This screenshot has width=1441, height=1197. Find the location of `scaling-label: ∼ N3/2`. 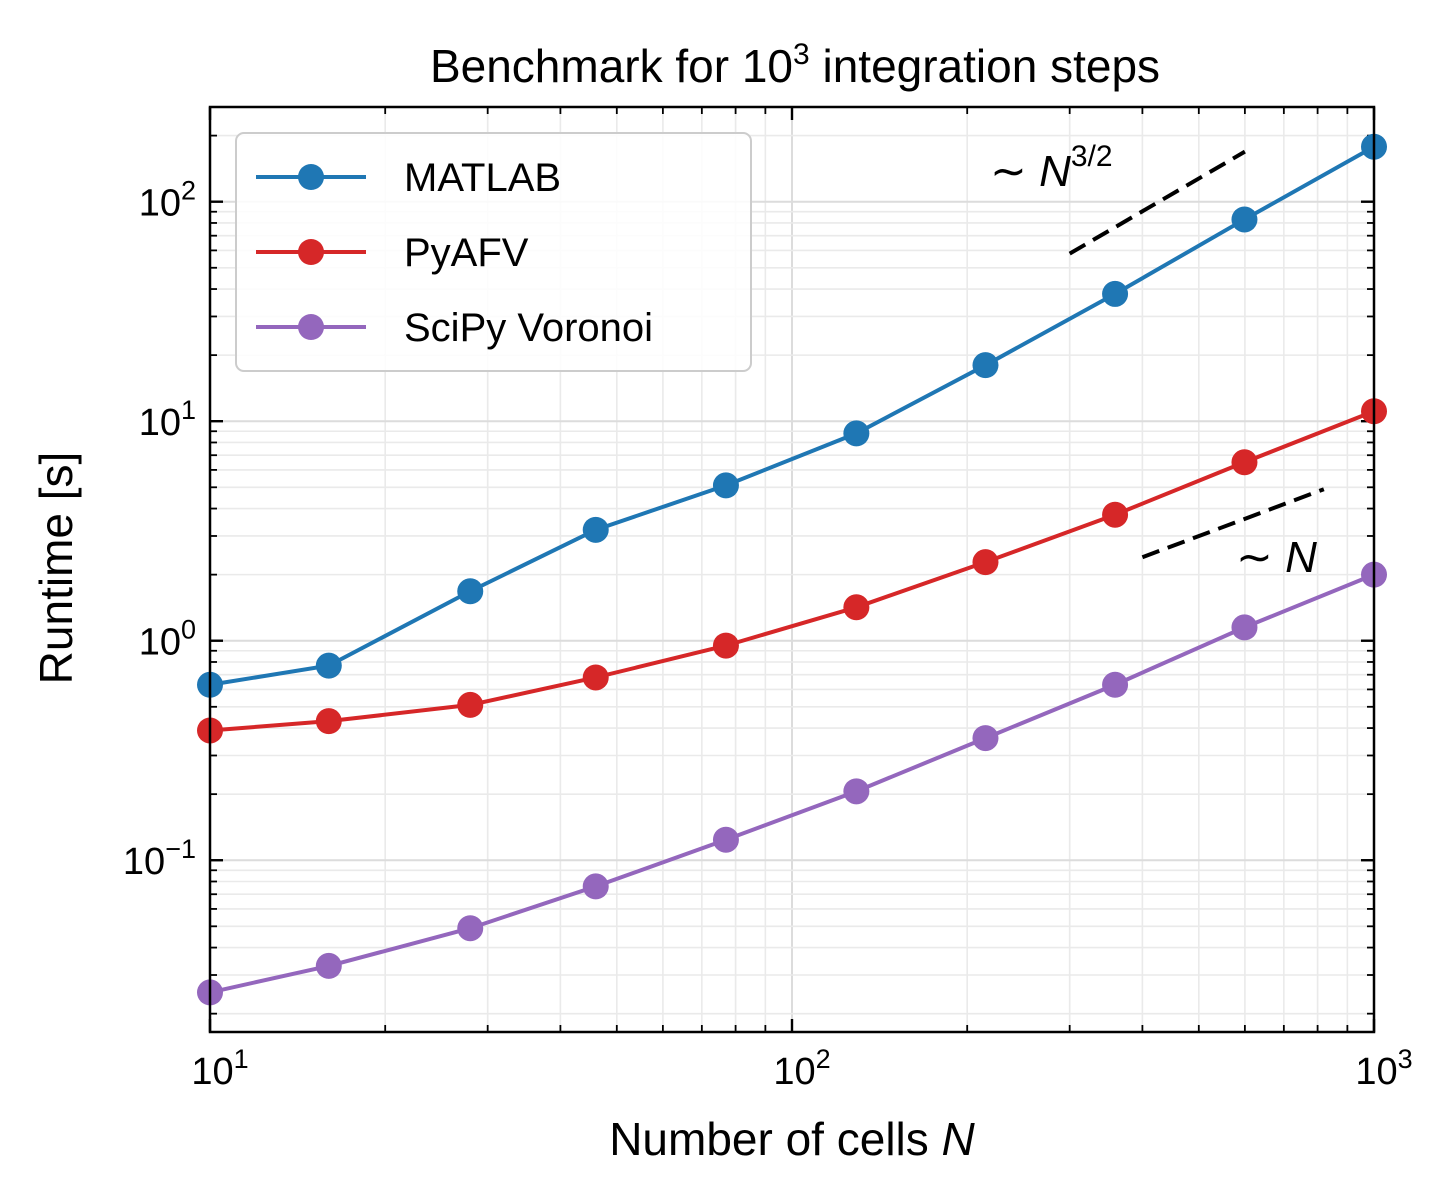

scaling-label: ∼ N3/2 is located at coordinates (1051, 168).